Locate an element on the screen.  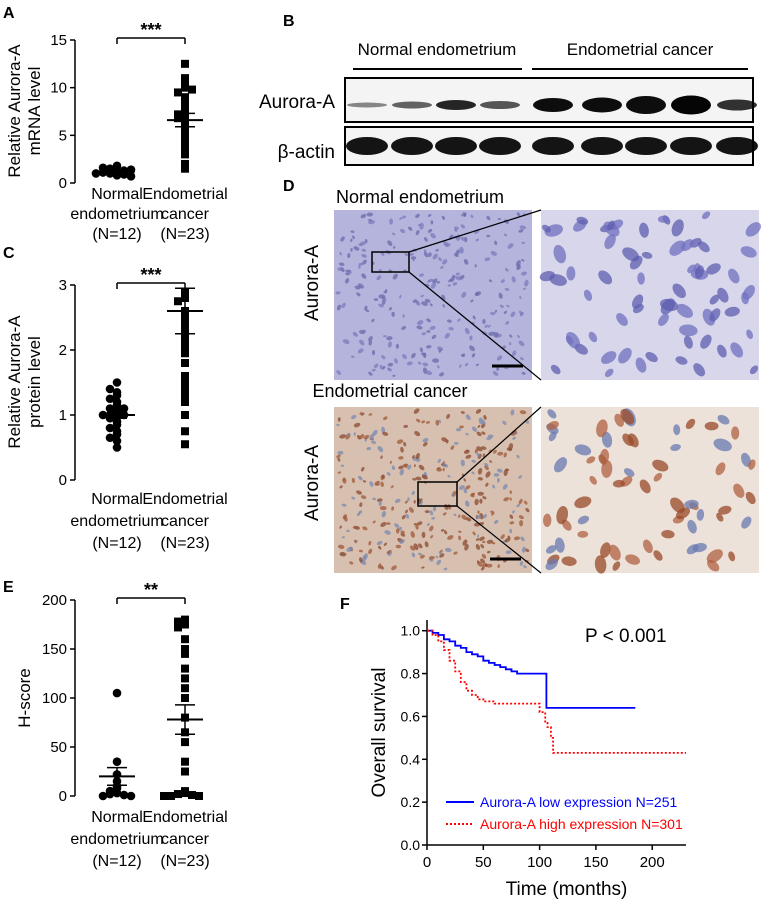
y-axis-label: Relative Aurora-Aprotein level is located at coordinates (24, 382).